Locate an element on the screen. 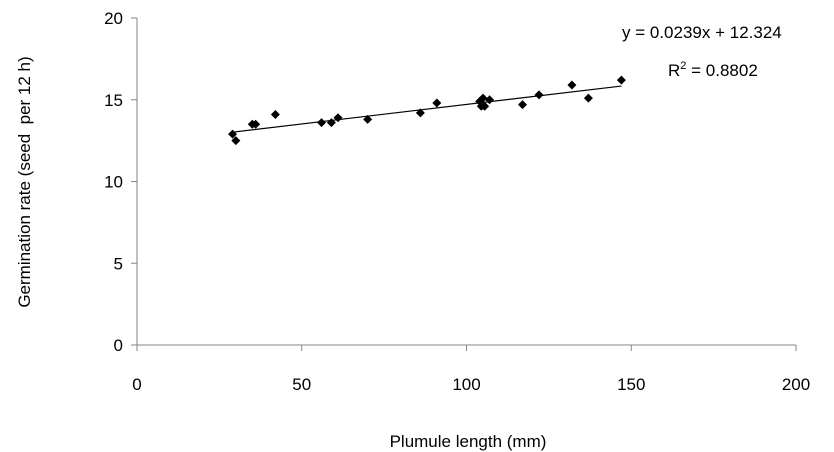 Image resolution: width=834 pixels, height=452 pixels. x-axis-ticks: 0 50 100 150 200 is located at coordinates (471, 369).